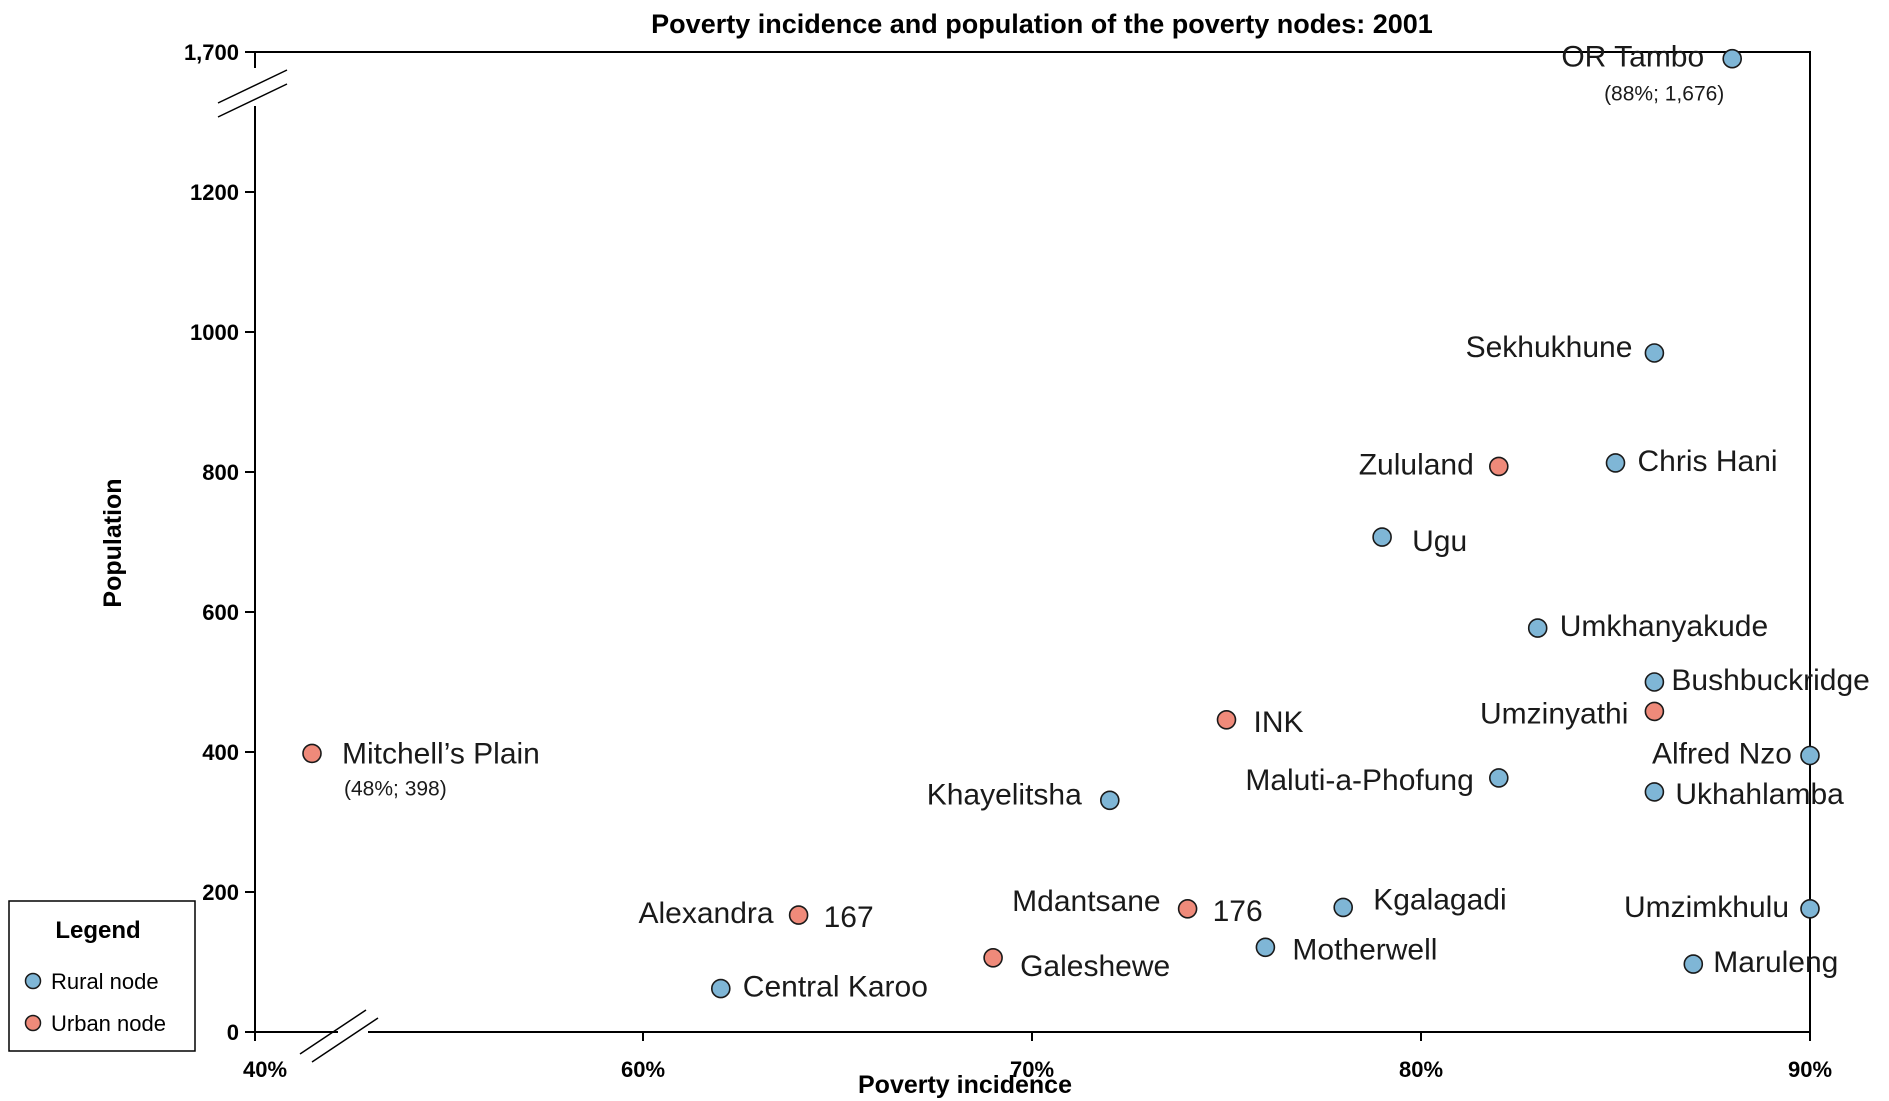  I want to click on point-note: (48%; 398), so click(395, 788).